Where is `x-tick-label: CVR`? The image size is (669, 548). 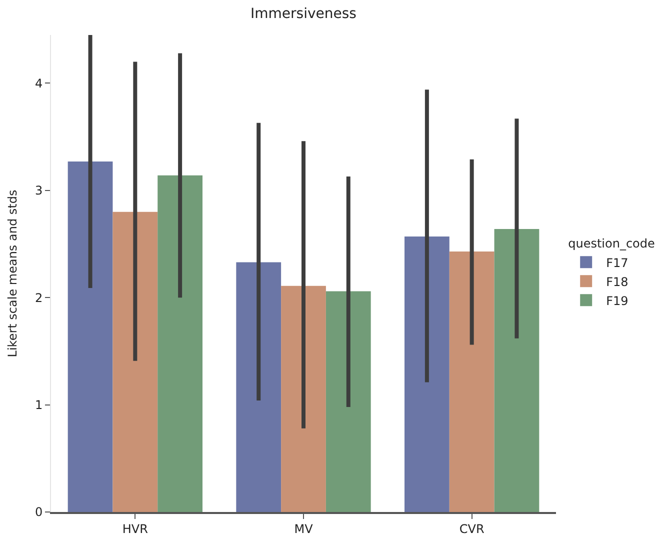 x-tick-label: CVR is located at coordinates (471, 529).